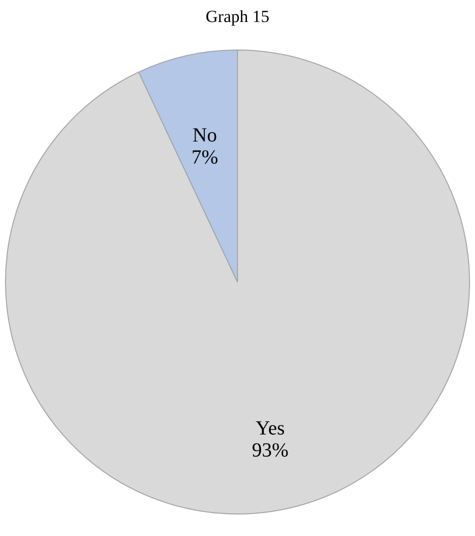 This screenshot has height=536, width=475. Describe the element at coordinates (205, 135) in the screenshot. I see `slice-label: No` at that location.